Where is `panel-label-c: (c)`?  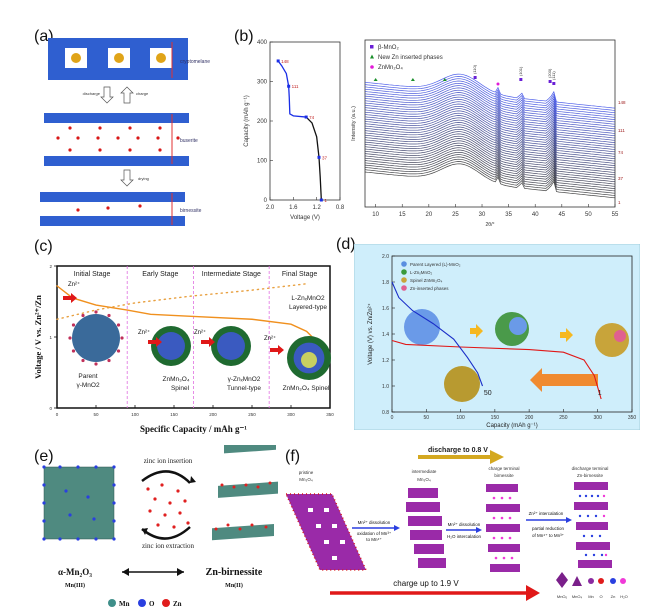
panel-label-c: (c) is located at coordinates (43, 246).